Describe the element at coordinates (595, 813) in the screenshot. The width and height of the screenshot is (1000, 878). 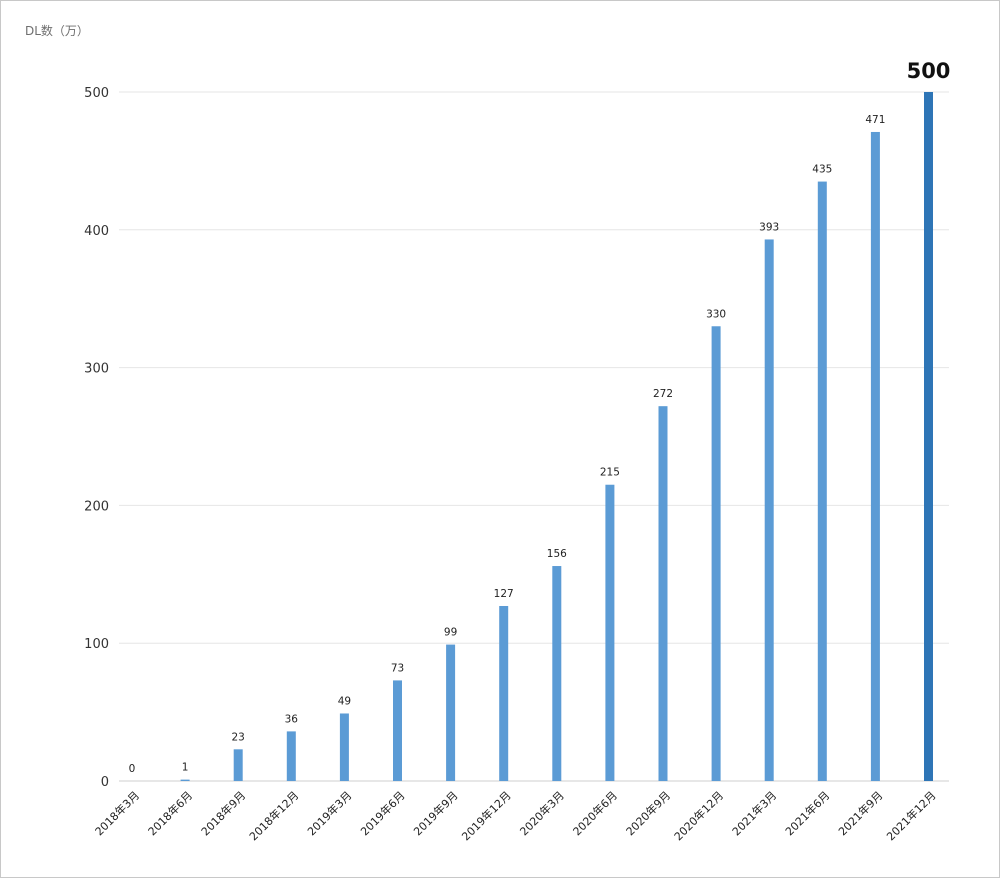
I see `x-tick-label: 2020年6月` at that location.